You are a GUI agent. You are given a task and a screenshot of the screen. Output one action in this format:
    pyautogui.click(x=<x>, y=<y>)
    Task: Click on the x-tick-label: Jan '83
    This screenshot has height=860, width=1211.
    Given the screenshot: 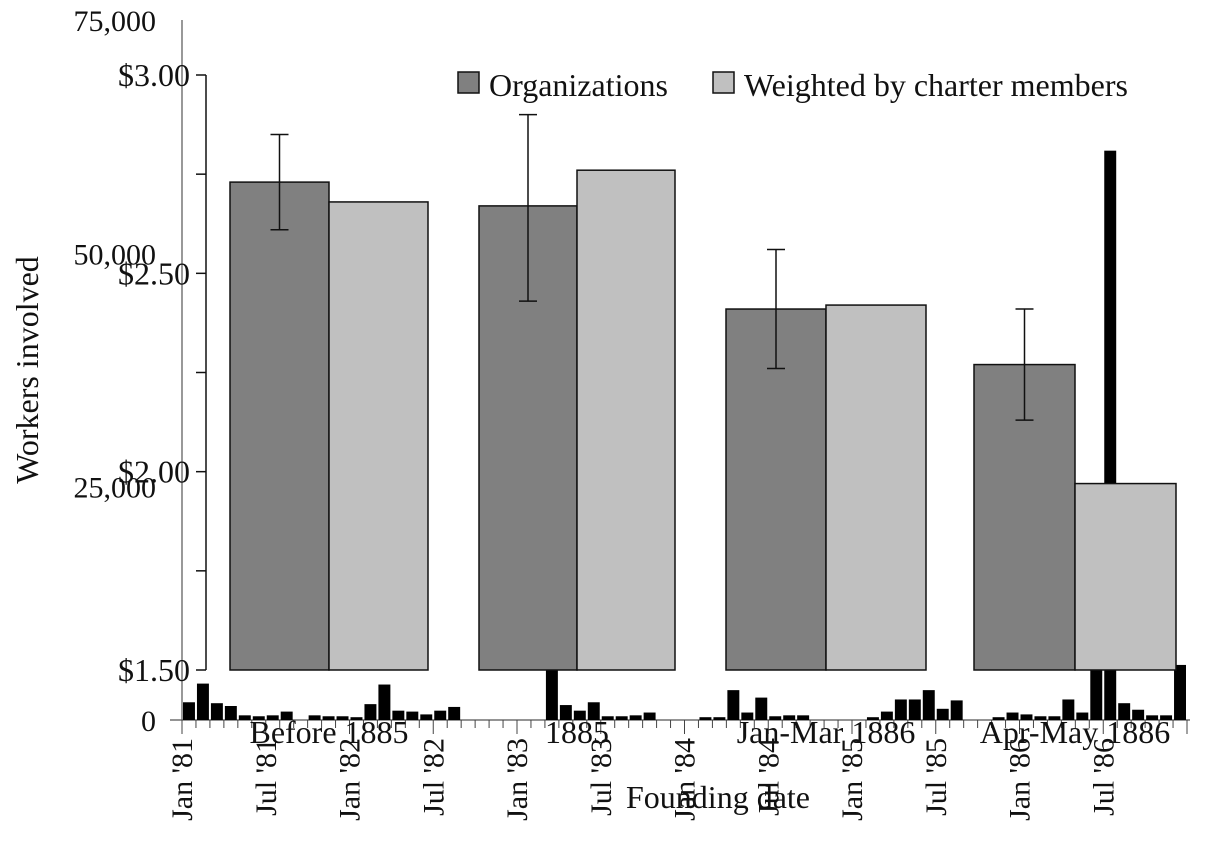 What is the action you would take?
    pyautogui.click(x=517, y=779)
    